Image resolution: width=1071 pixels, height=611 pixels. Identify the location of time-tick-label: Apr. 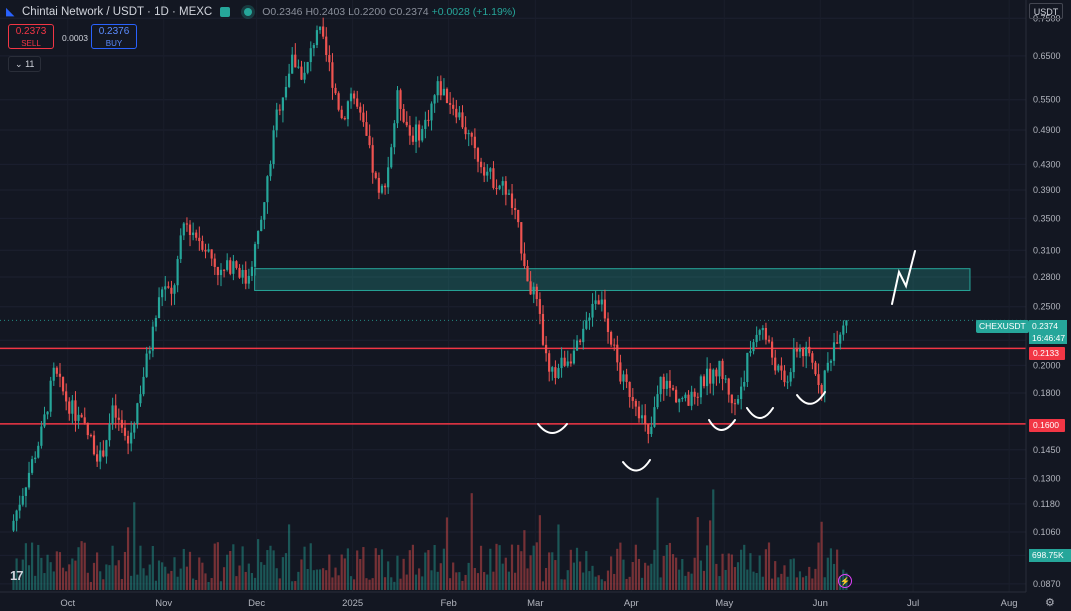
(631, 603).